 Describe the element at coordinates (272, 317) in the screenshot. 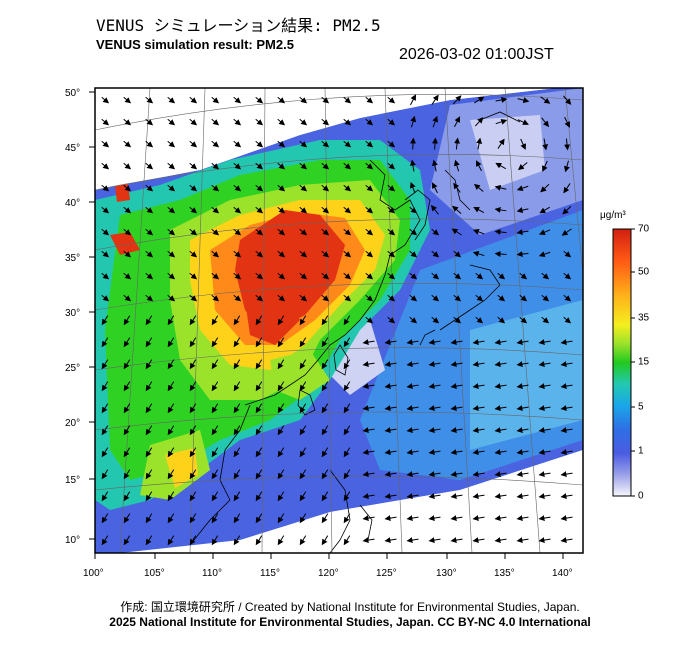

I see `red-core-south` at that location.